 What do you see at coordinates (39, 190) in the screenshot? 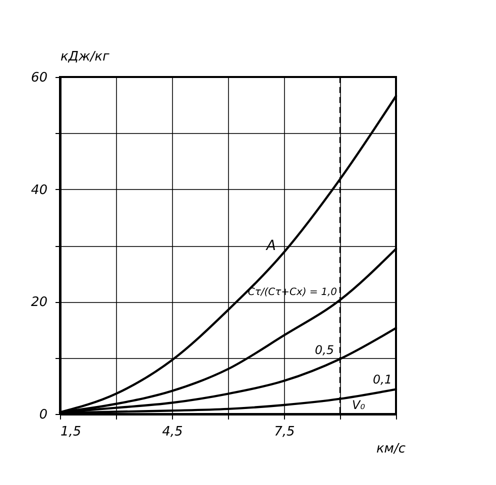
I see `y-tick-label: 40` at bounding box center [39, 190].